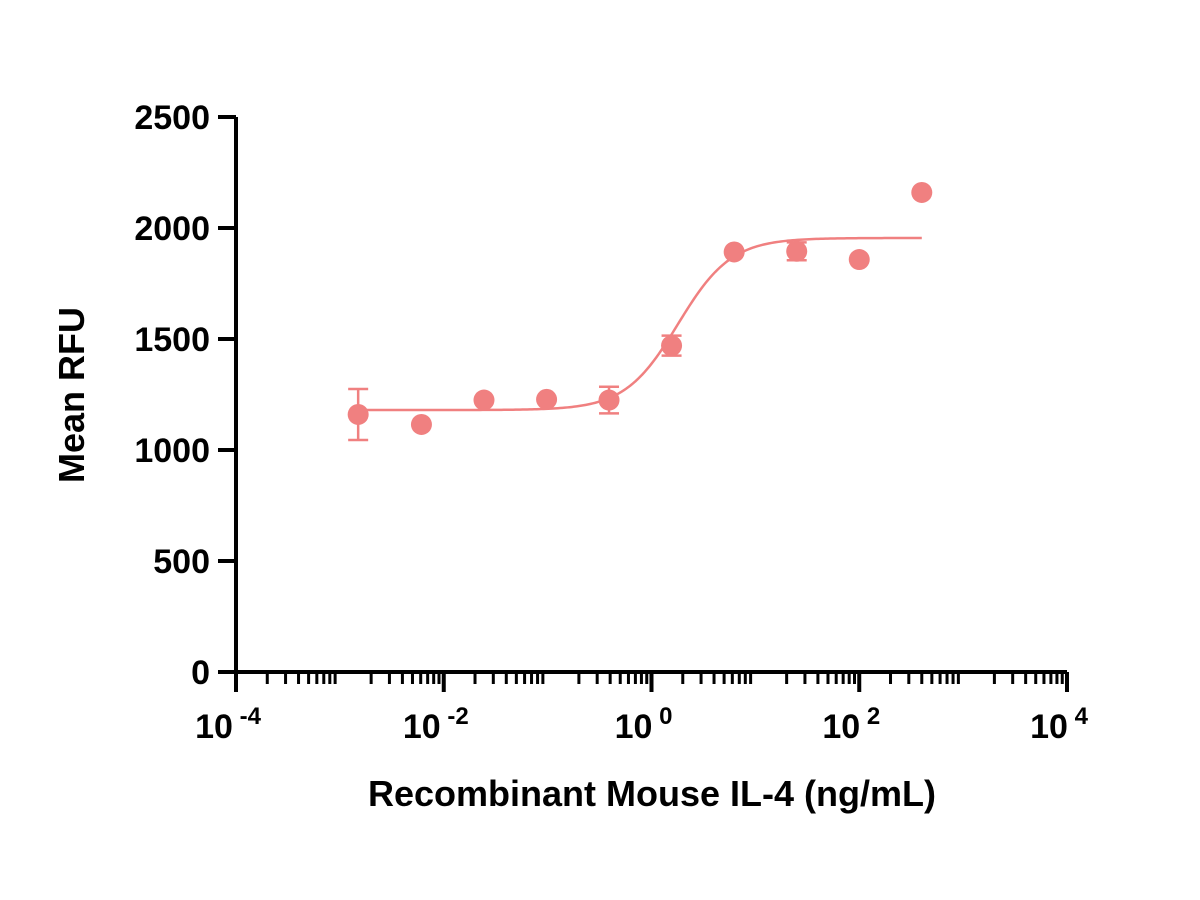  What do you see at coordinates (652, 793) in the screenshot?
I see `x-axis-title: Recombinant Mouse IL-4 (ng/mL)` at bounding box center [652, 793].